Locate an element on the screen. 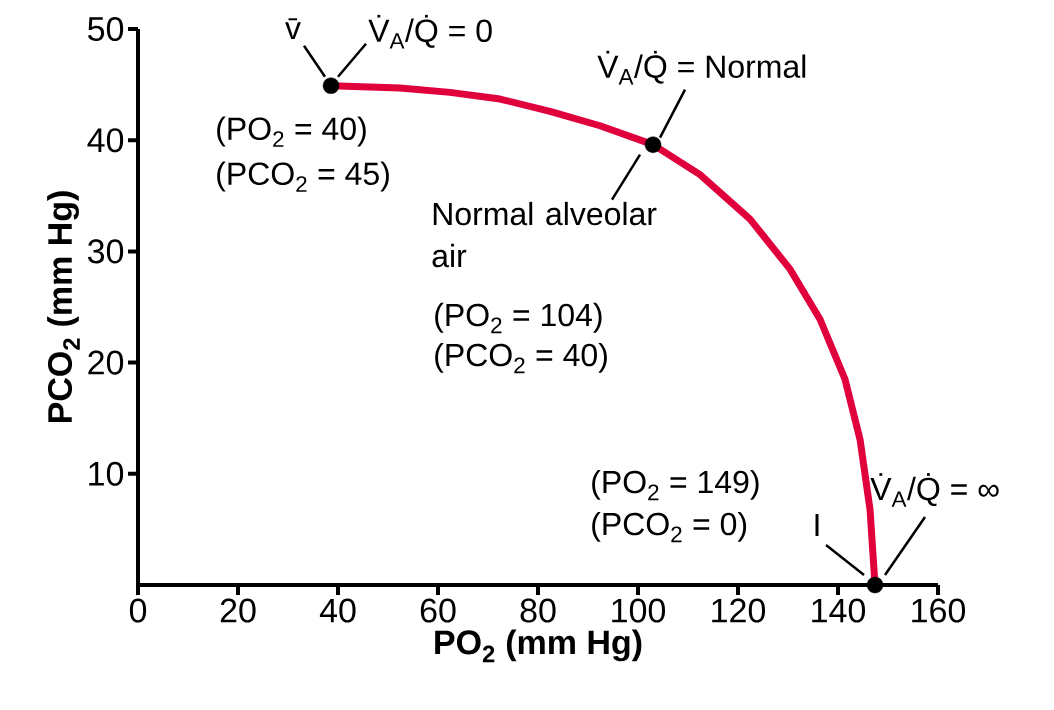 The image size is (1054, 710). x-tick-label: 60 is located at coordinates (438, 610).